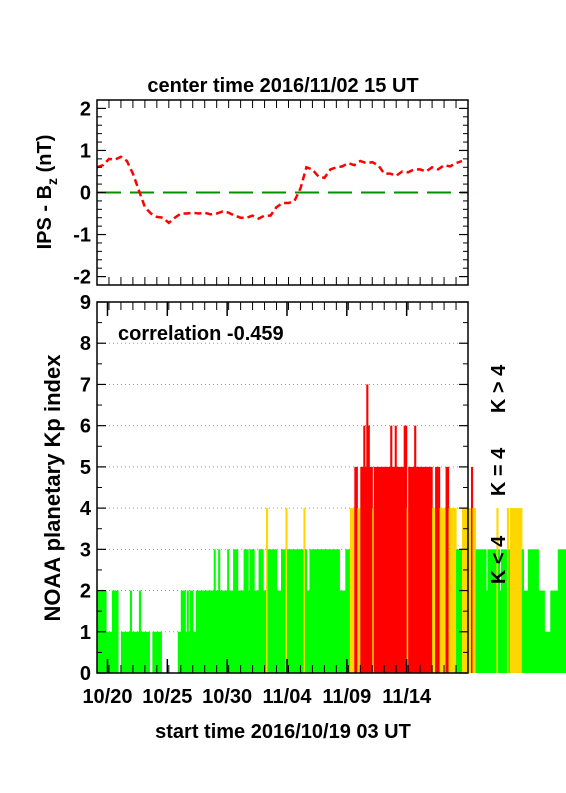 The image size is (566, 793). What do you see at coordinates (85, 468) in the screenshot?
I see `bottom-y-tick-label: 5` at bounding box center [85, 468].